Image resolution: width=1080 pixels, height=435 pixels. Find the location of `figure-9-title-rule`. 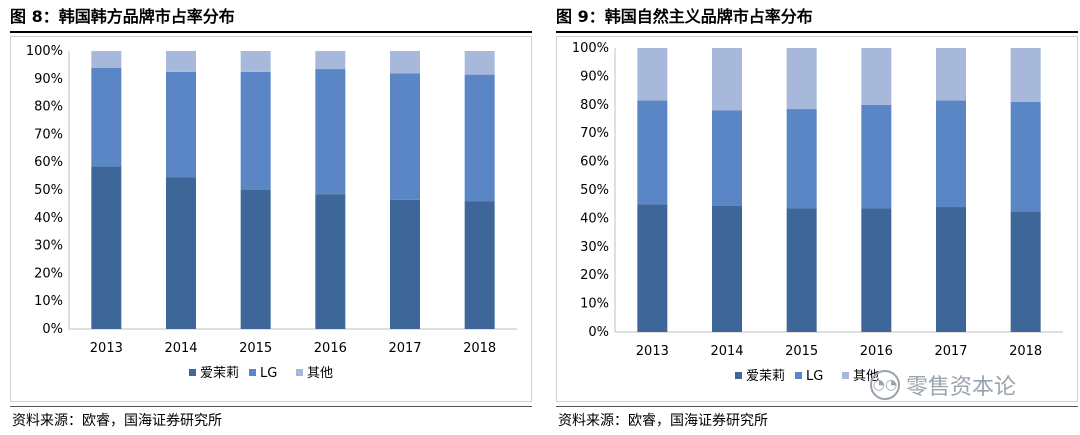

figure-9-title-rule is located at coordinates (817, 32).